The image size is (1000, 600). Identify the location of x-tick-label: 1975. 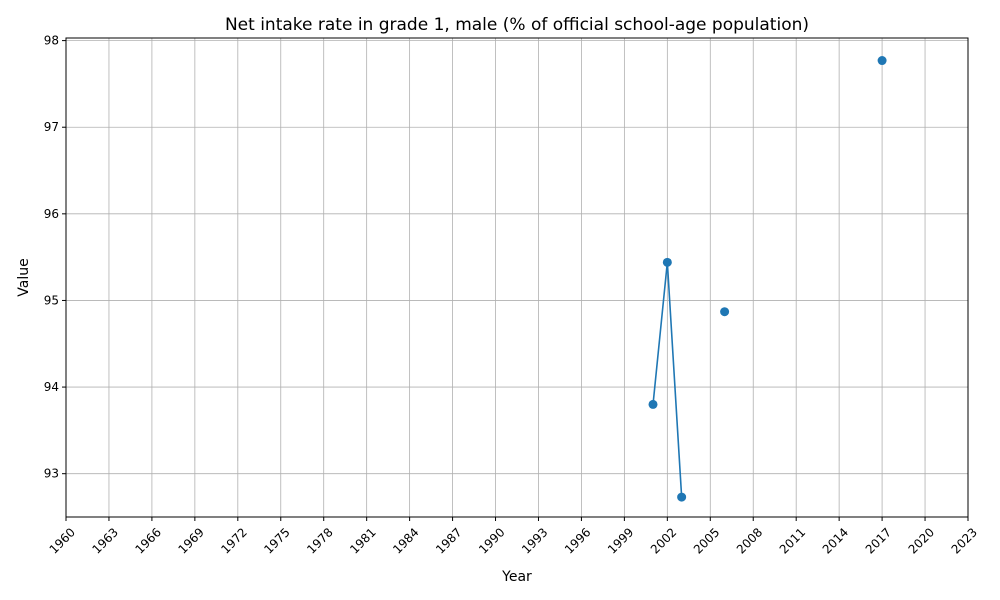
(276, 540).